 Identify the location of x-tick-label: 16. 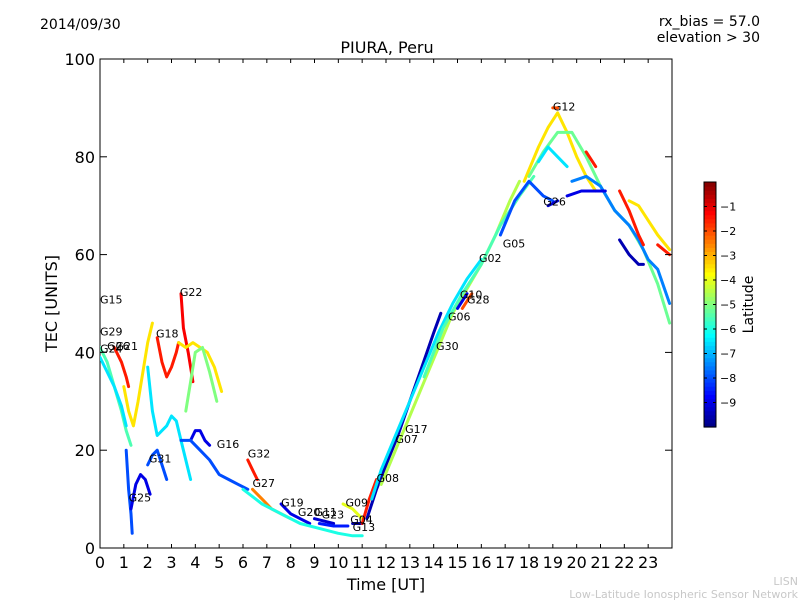
(481, 562).